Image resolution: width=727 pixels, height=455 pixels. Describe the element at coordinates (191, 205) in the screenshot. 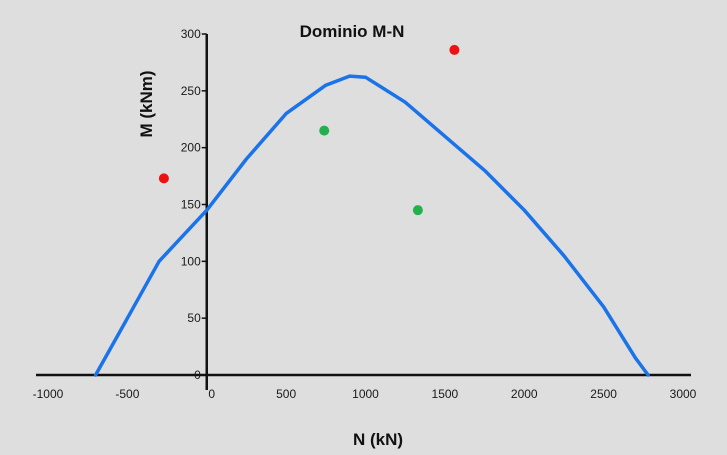

I see `y-tick-label: 150` at that location.